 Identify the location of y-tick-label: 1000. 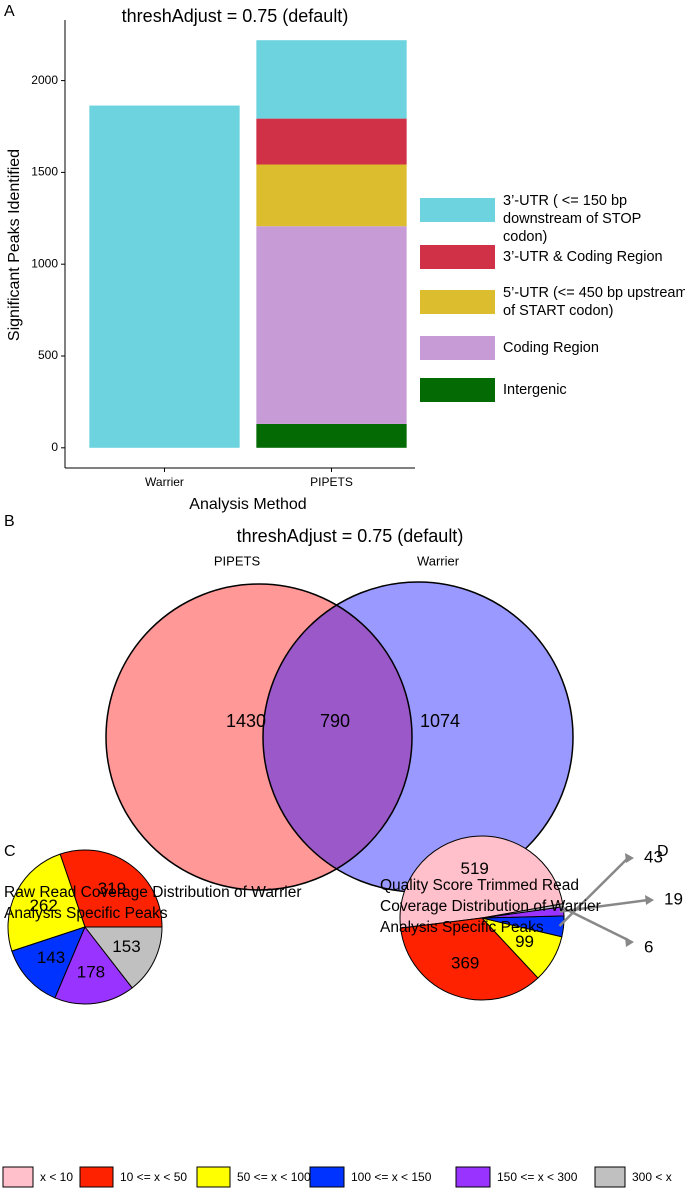
(44, 263).